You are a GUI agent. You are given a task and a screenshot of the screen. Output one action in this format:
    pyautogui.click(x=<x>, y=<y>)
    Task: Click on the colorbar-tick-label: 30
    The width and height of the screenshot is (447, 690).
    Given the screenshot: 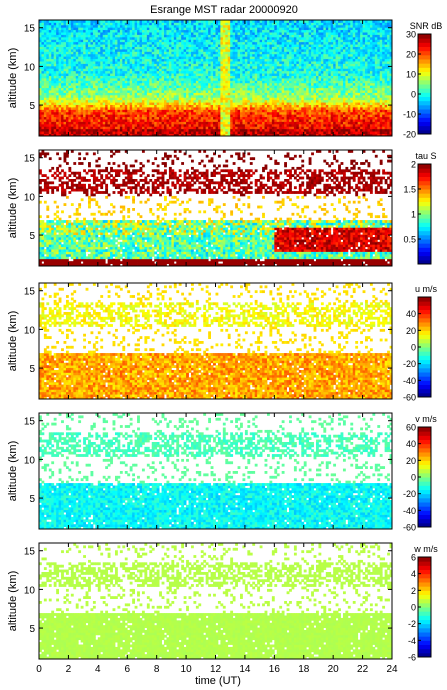 What is the action you would take?
    pyautogui.click(x=411, y=35)
    